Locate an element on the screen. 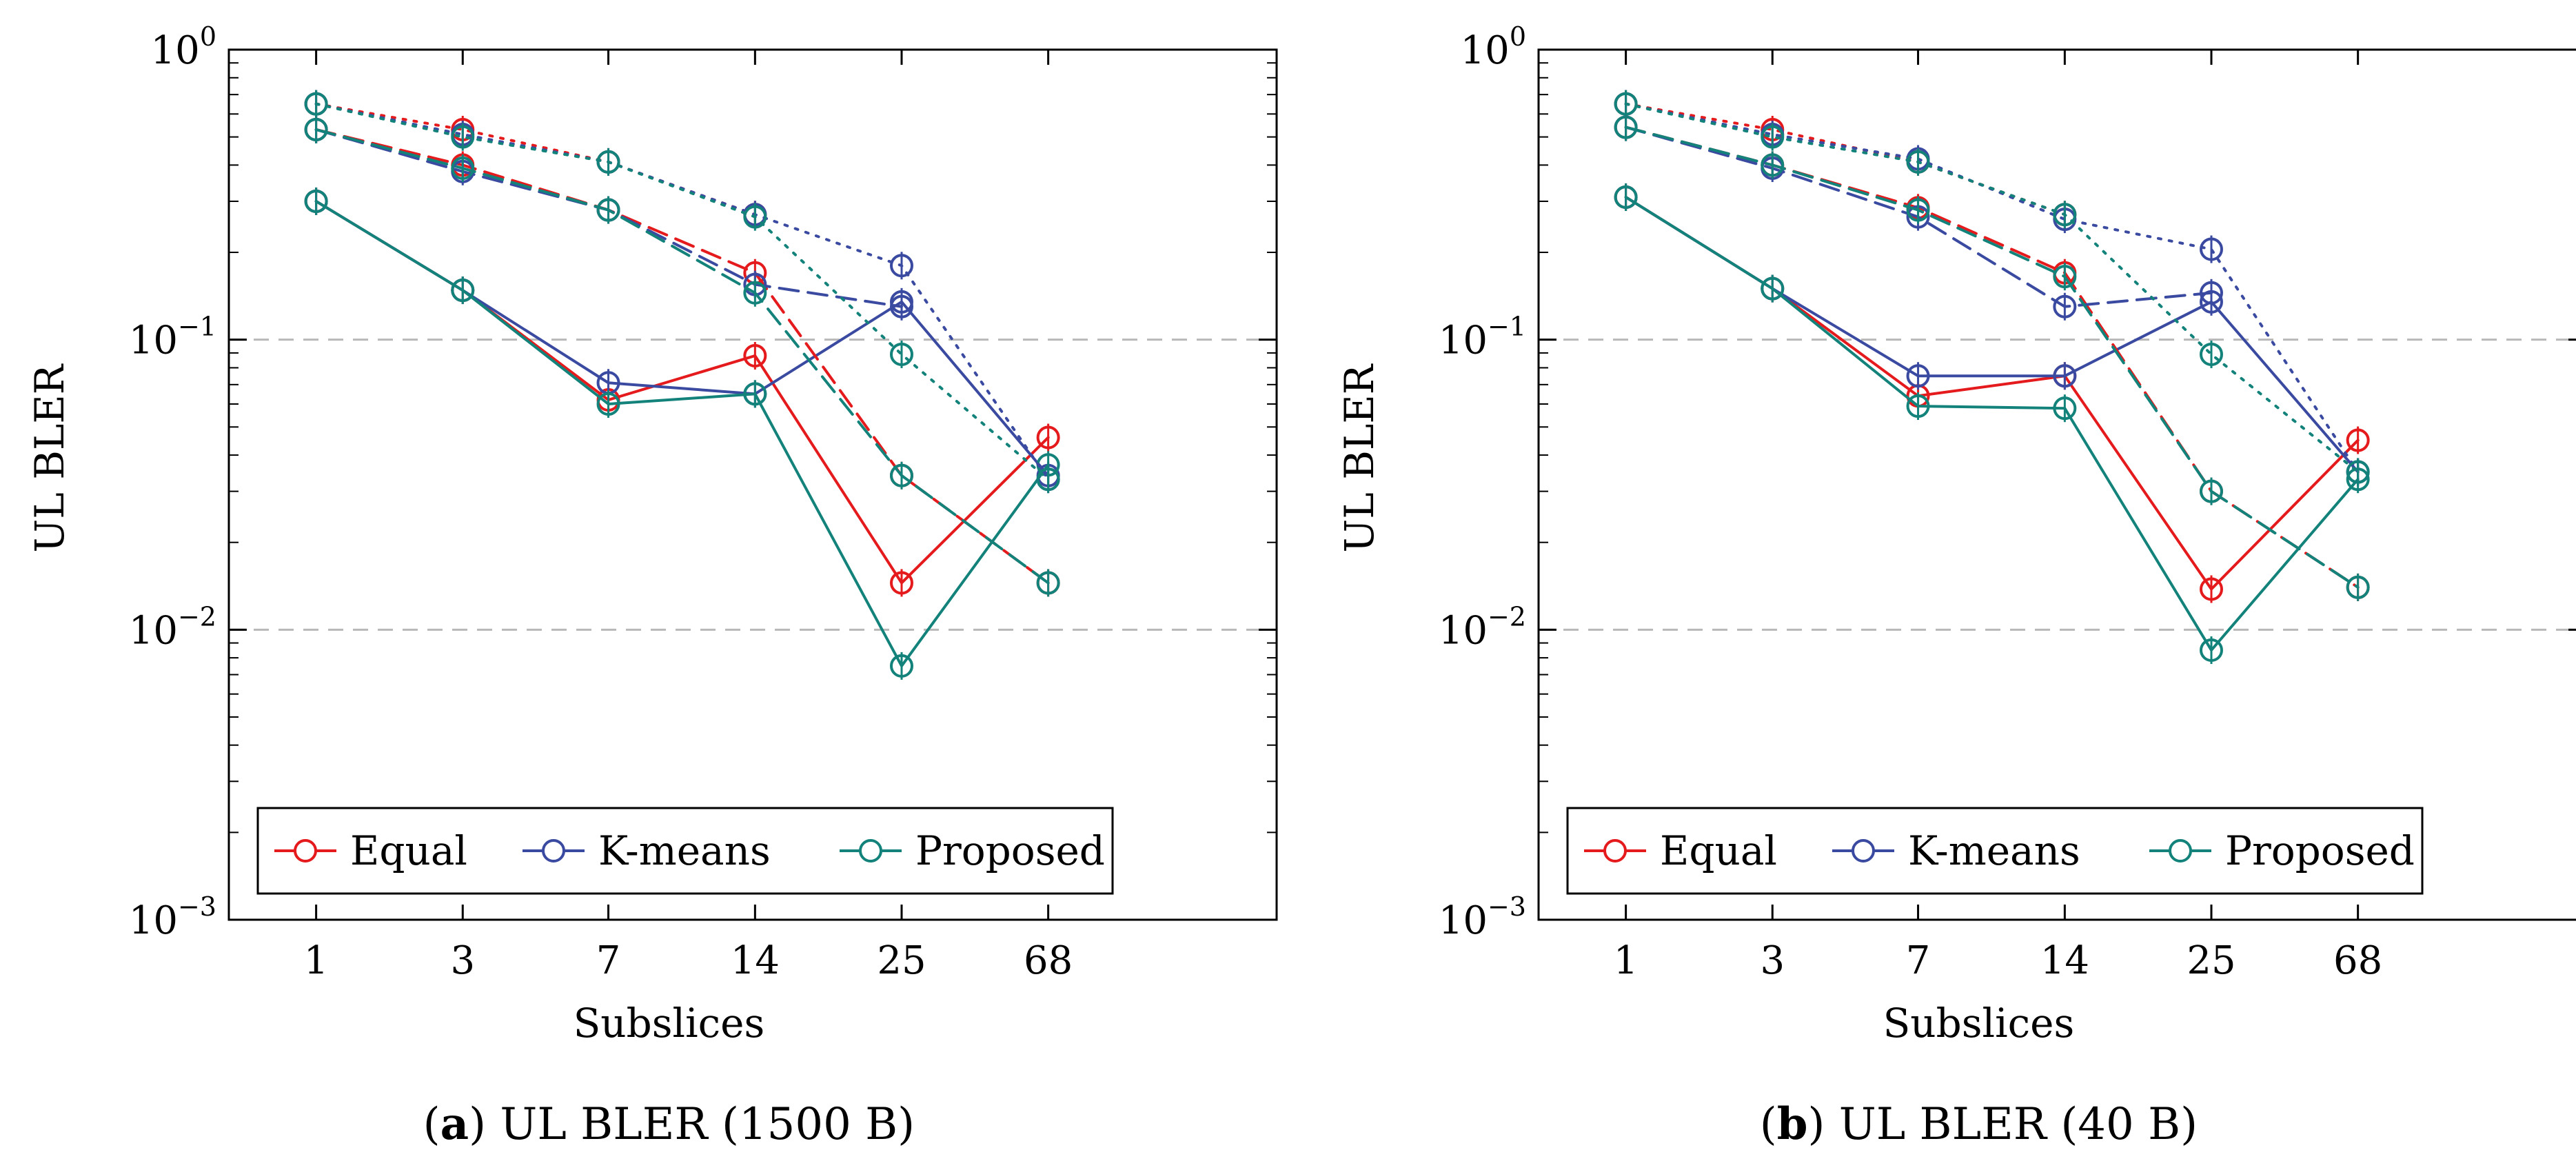 Image resolution: width=2576 pixels, height=1170 pixels. panel-caption: (a) UL BLER (1500 B) is located at coordinates (669, 1124).